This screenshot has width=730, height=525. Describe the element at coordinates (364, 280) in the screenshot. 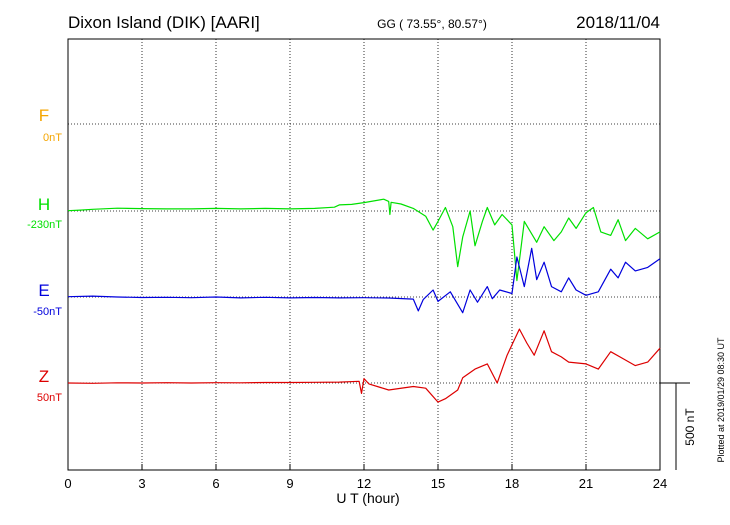

I see `trace-e` at that location.